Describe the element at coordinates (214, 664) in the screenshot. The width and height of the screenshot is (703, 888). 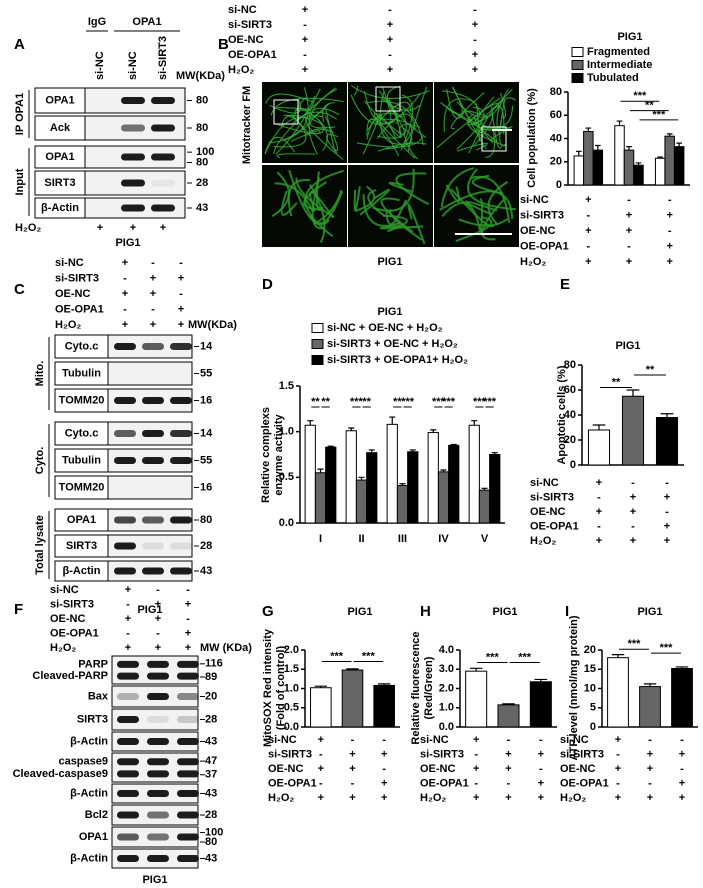
I see `mw-label: 116` at that location.